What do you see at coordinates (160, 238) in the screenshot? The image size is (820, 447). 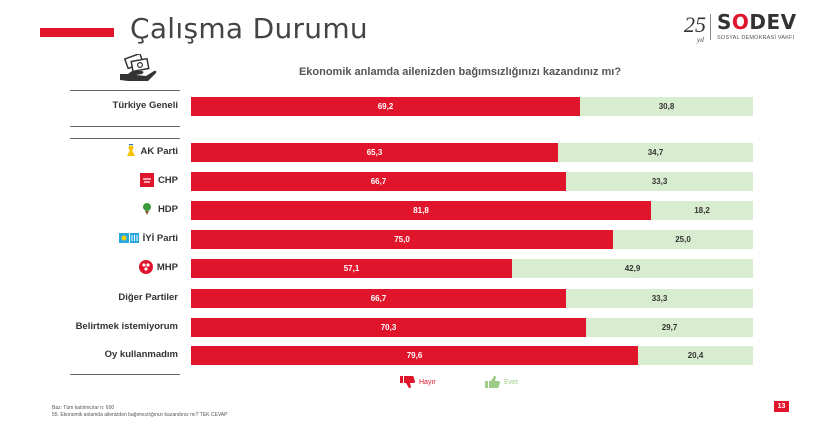 I see `category-label-text: İYİ Parti` at bounding box center [160, 238].